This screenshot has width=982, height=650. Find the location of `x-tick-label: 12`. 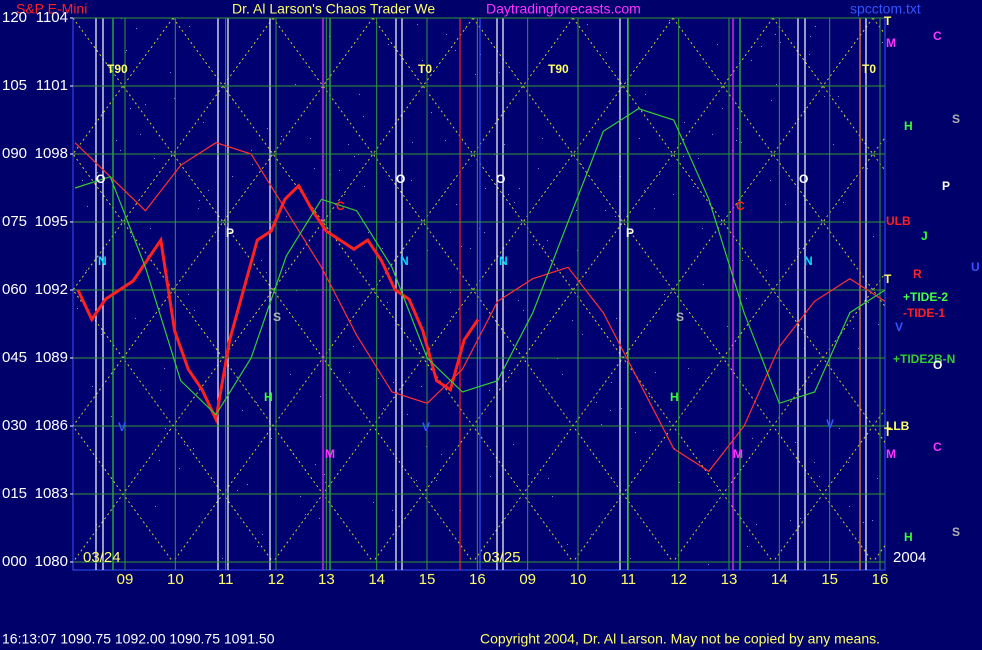

x-tick-label: 12 is located at coordinates (678, 579).